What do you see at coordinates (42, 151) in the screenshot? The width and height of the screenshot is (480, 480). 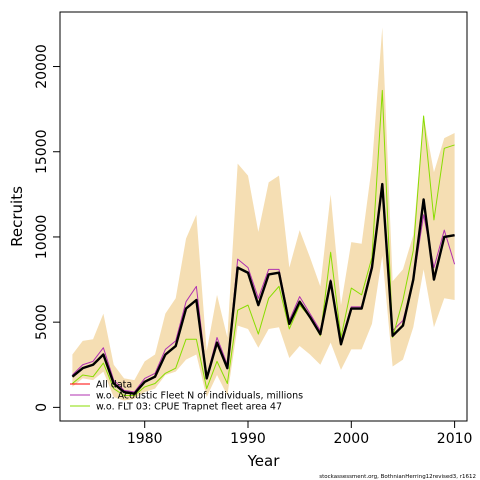 I see `y-tick-label: 15000` at bounding box center [42, 151].